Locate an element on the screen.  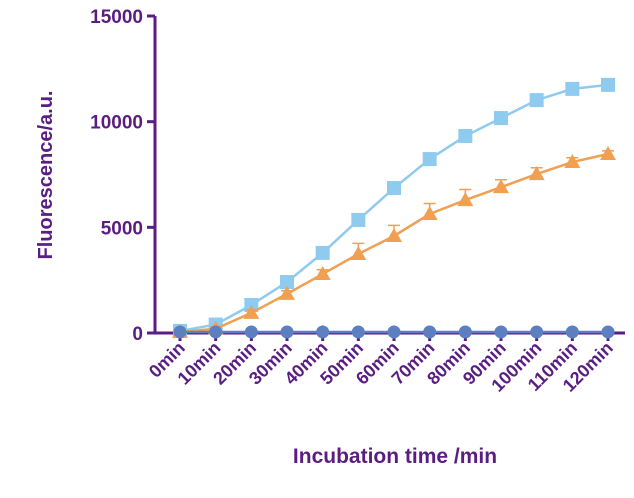
y-tick-label: 10000 is located at coordinates (116, 123).